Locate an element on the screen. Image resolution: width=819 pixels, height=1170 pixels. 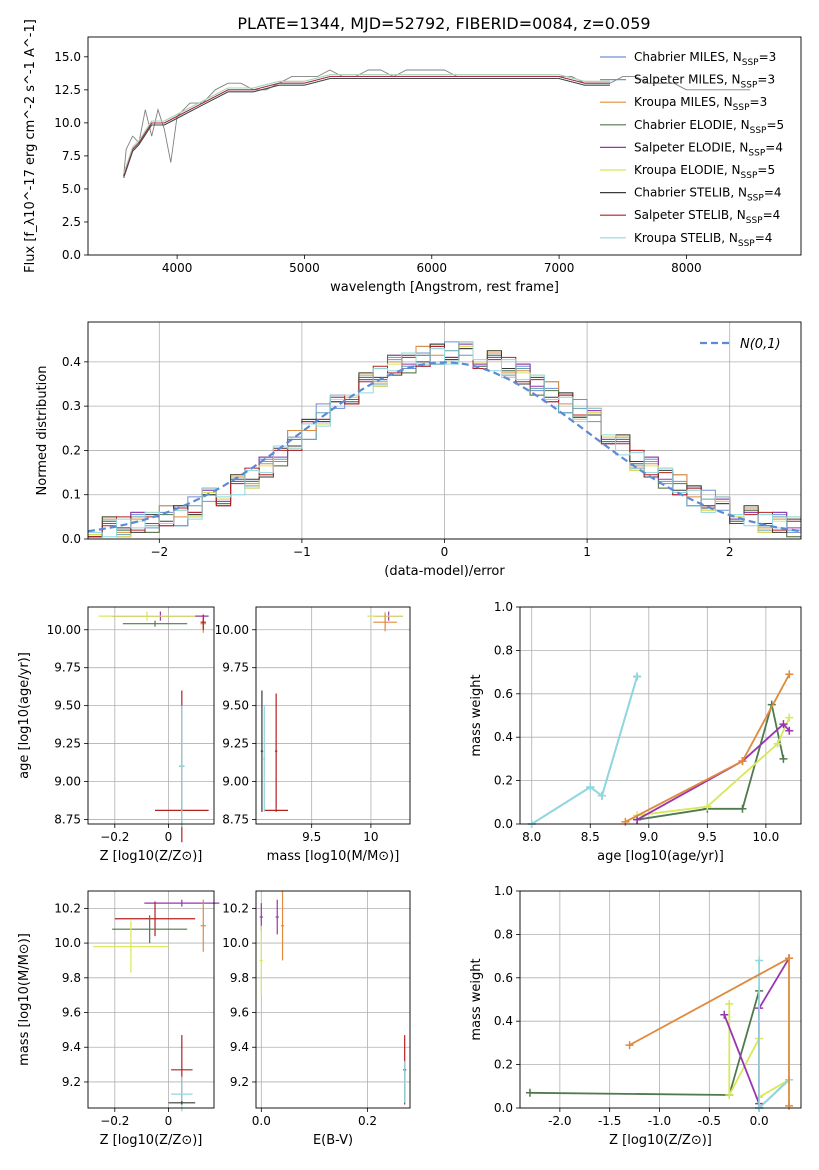
x-tick-label: -0.5 is located at coordinates (709, 1121).